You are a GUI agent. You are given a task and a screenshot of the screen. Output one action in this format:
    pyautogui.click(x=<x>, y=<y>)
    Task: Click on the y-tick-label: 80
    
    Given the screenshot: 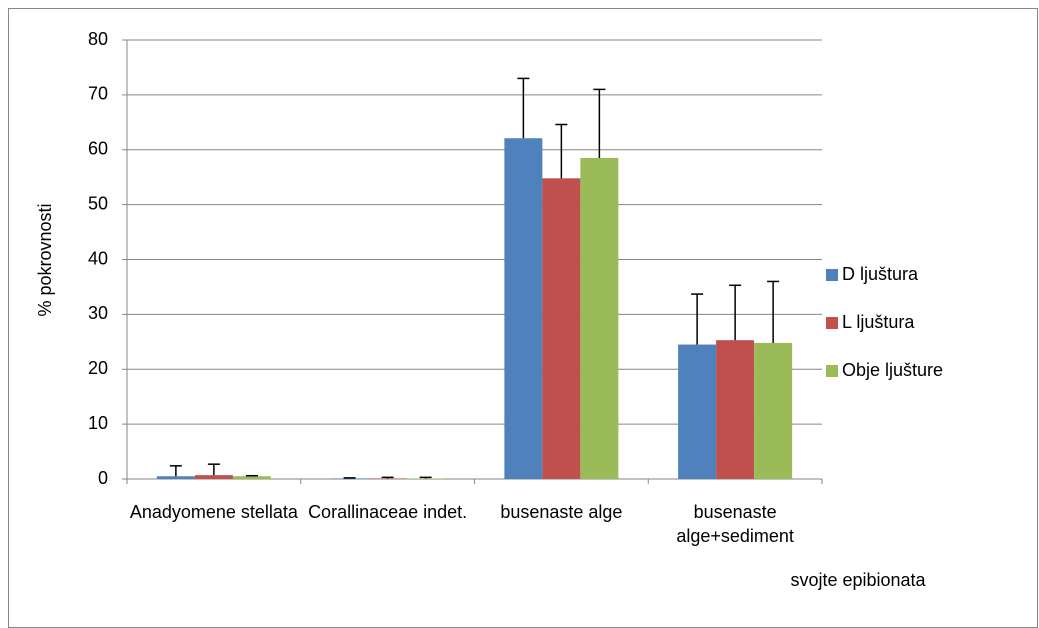 What is the action you would take?
    pyautogui.click(x=98, y=39)
    